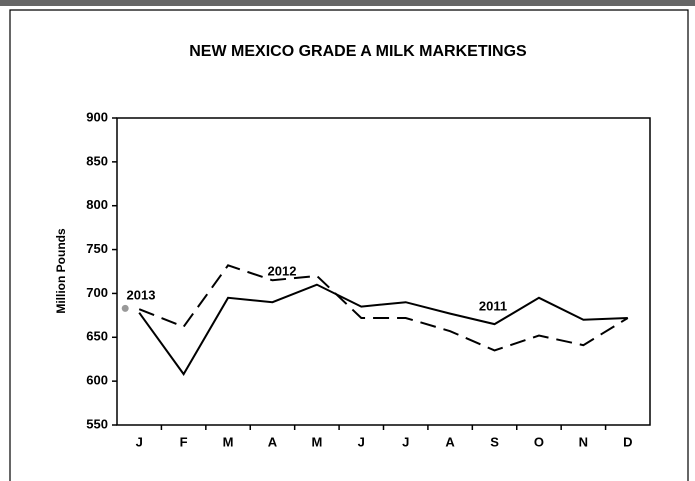 Image resolution: width=695 pixels, height=481 pixels. What do you see at coordinates (97, 292) in the screenshot?
I see `y-tick-label: 700` at bounding box center [97, 292].